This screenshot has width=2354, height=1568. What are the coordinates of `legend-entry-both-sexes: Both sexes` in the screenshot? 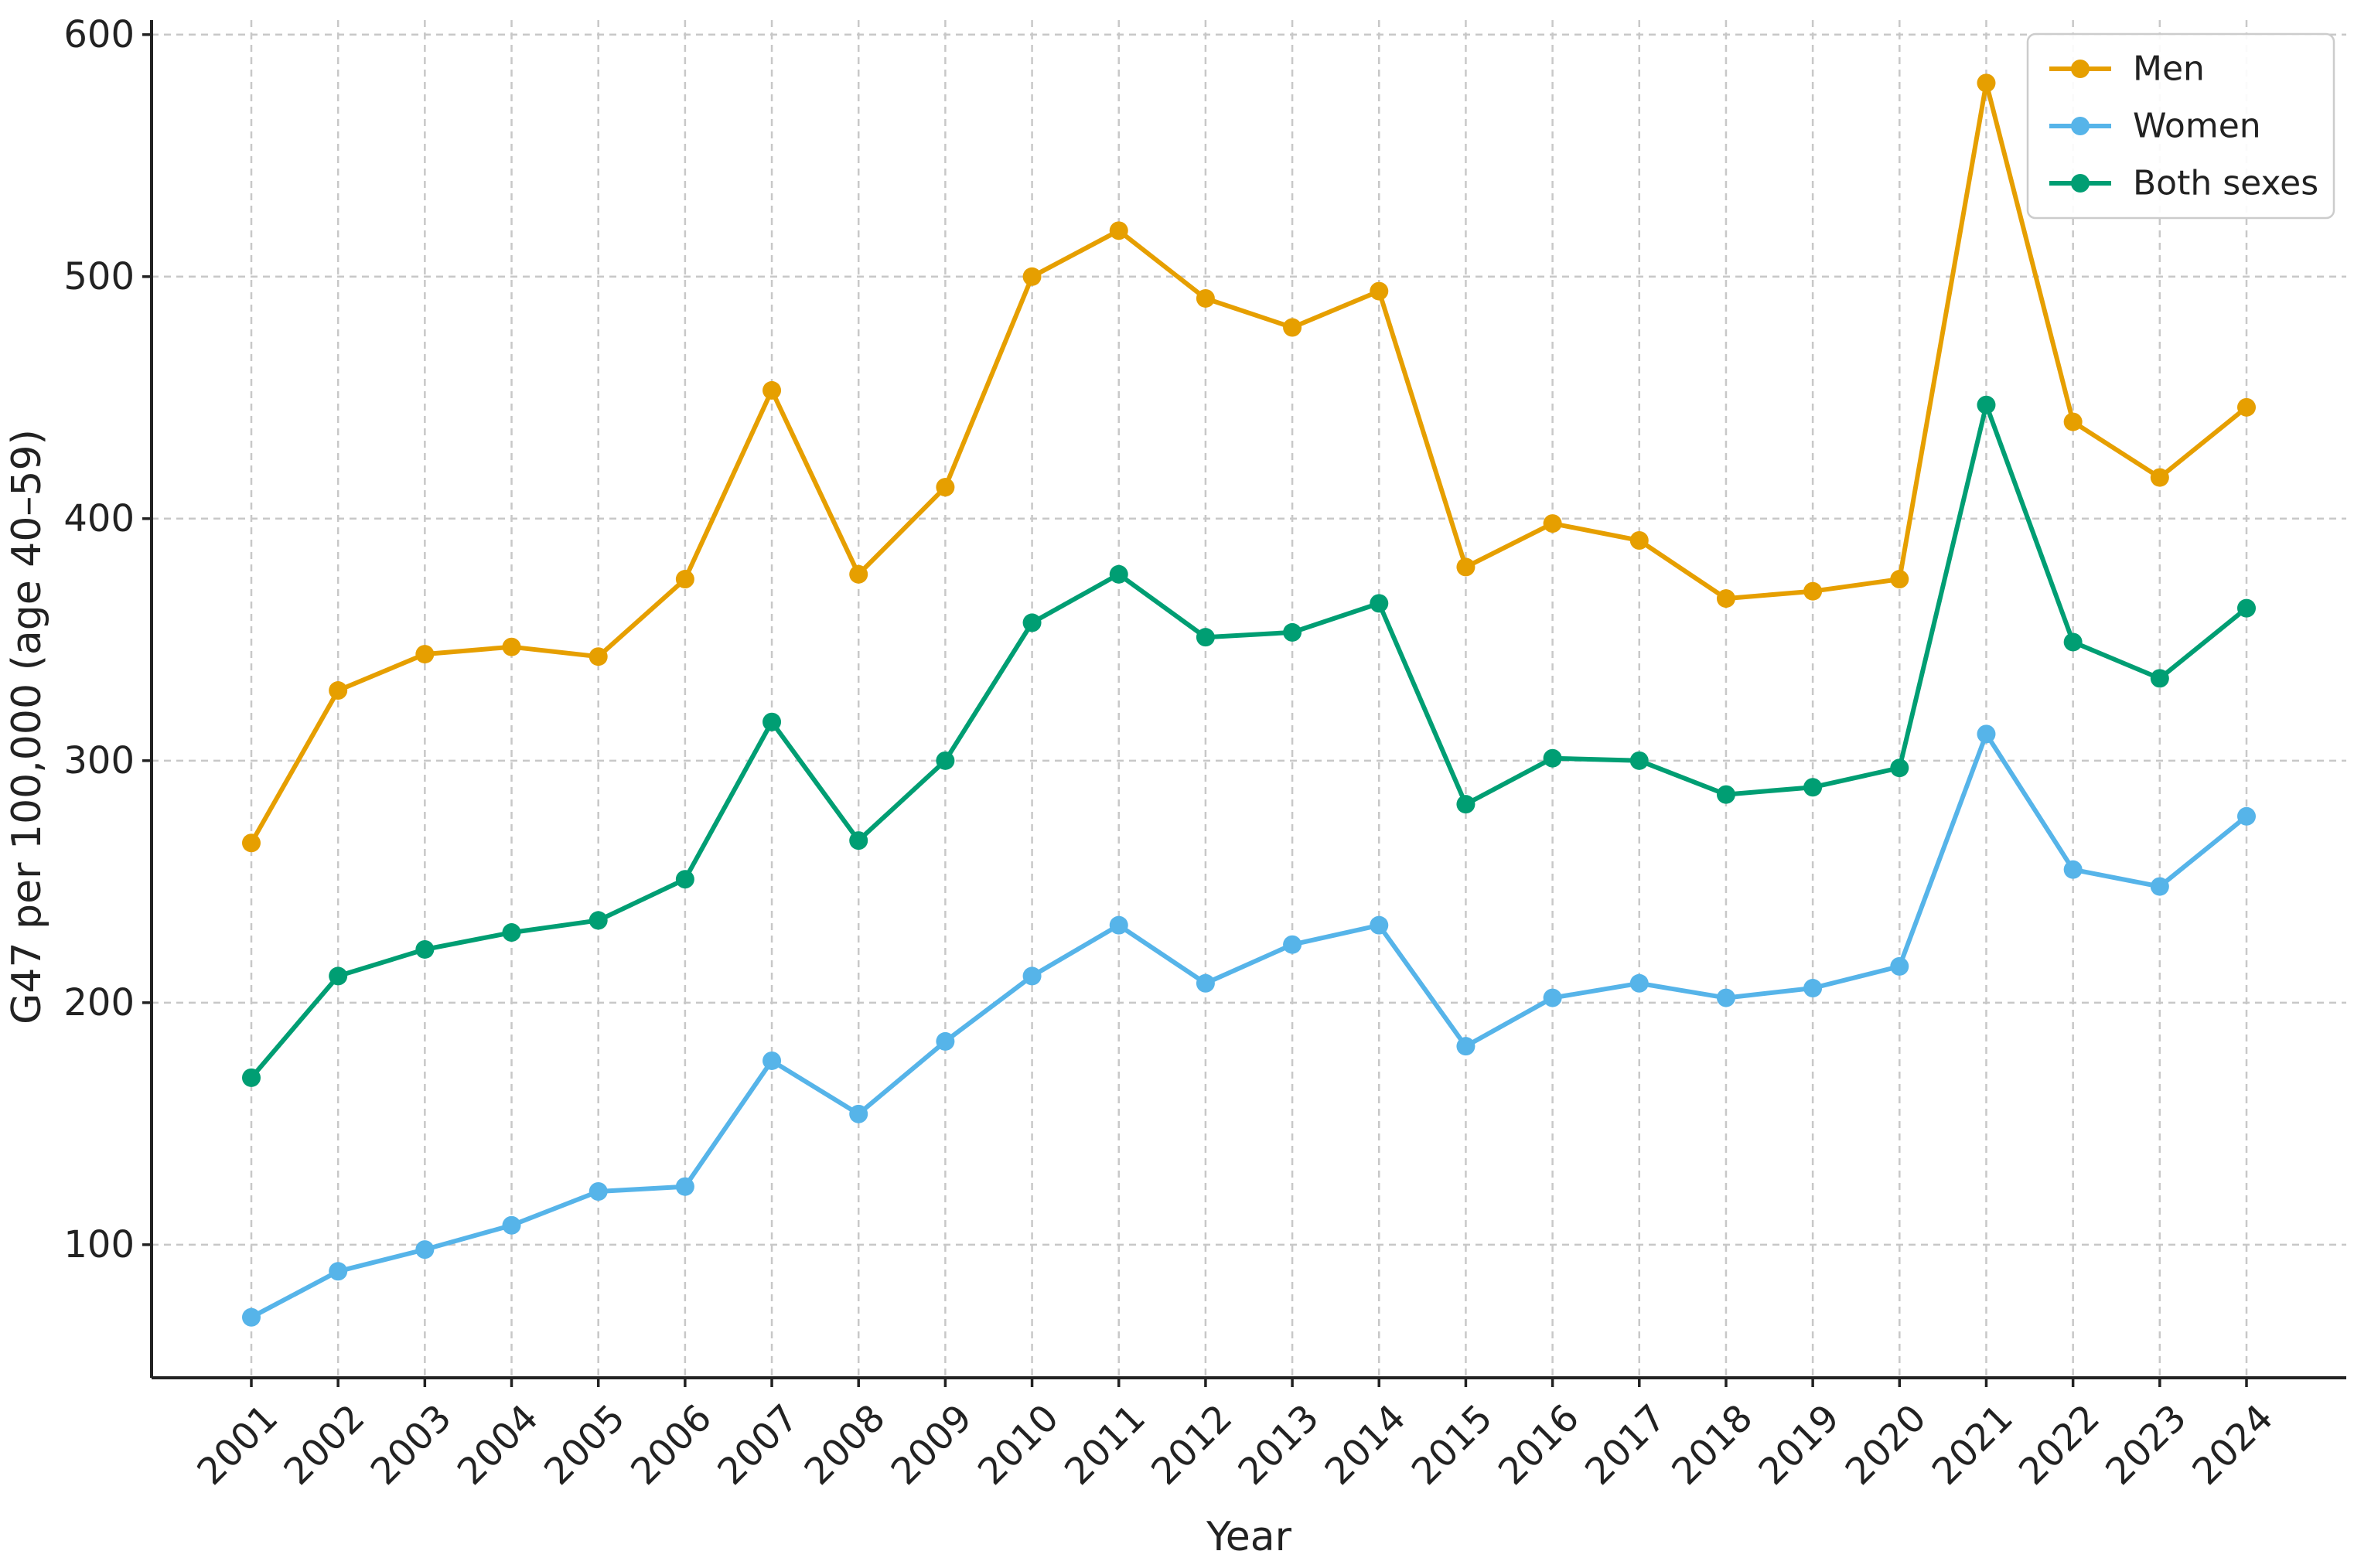 It's located at (2183, 183).